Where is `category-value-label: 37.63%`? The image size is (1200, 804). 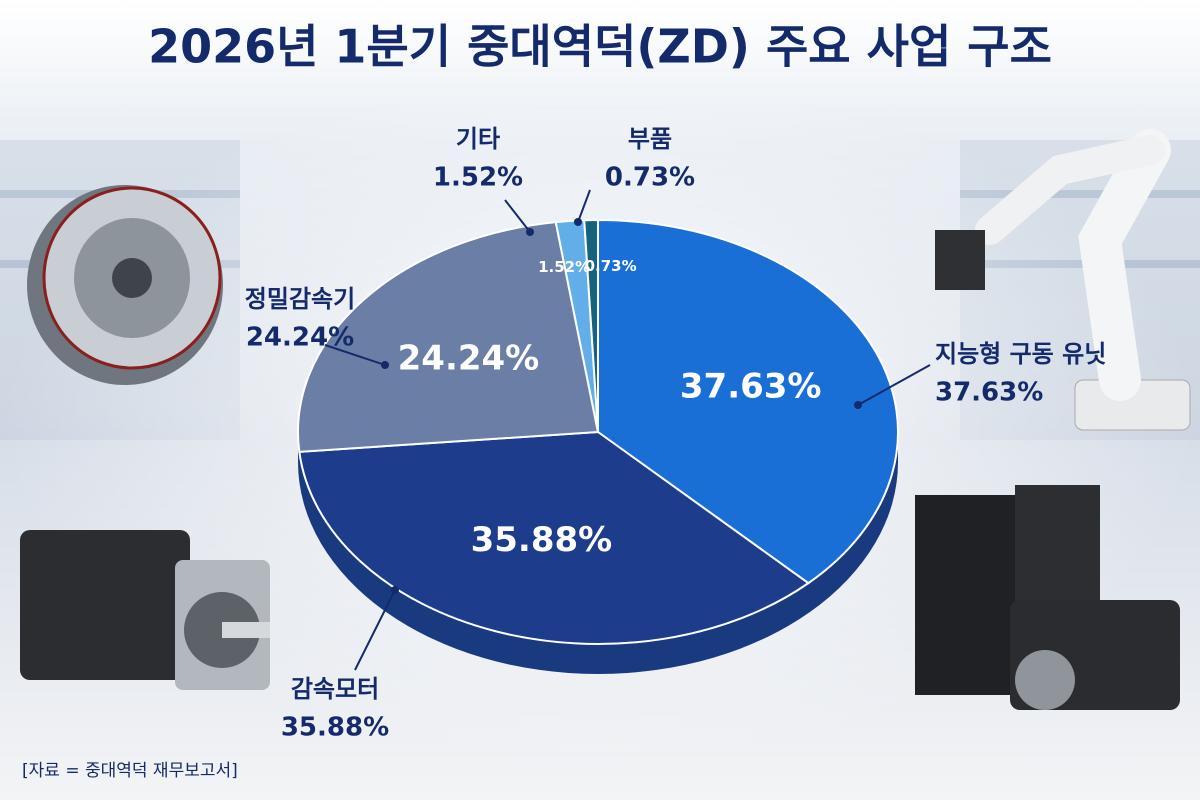 category-value-label: 37.63% is located at coordinates (989, 393).